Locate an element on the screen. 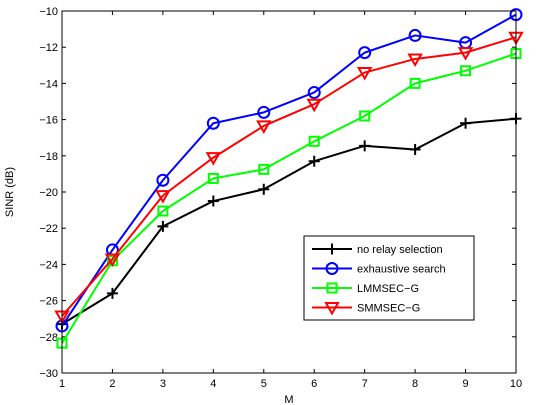 This screenshot has width=541, height=405. legend-label: LMMSEC−G is located at coordinates (388, 289).